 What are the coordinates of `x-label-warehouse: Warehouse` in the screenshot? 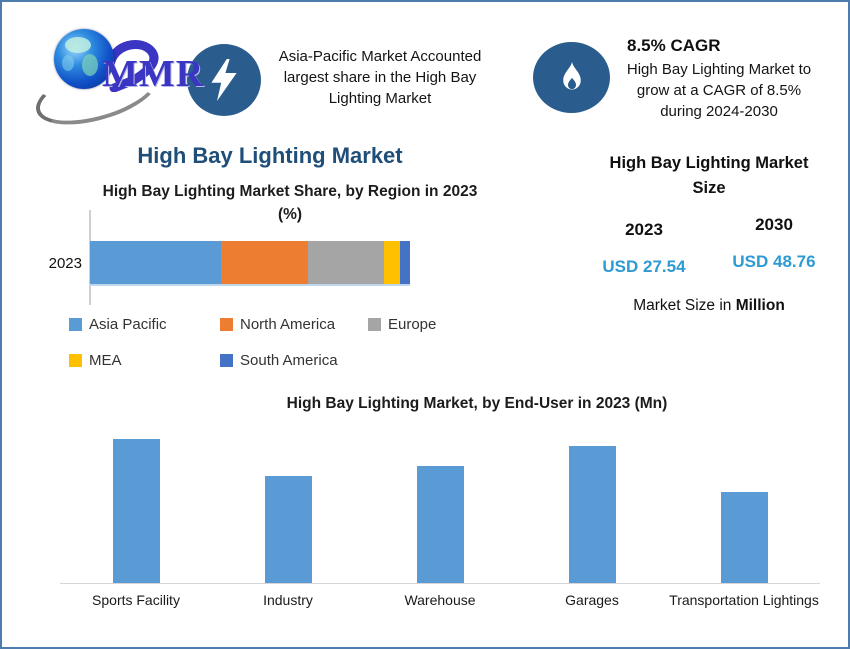 It's located at (440, 600).